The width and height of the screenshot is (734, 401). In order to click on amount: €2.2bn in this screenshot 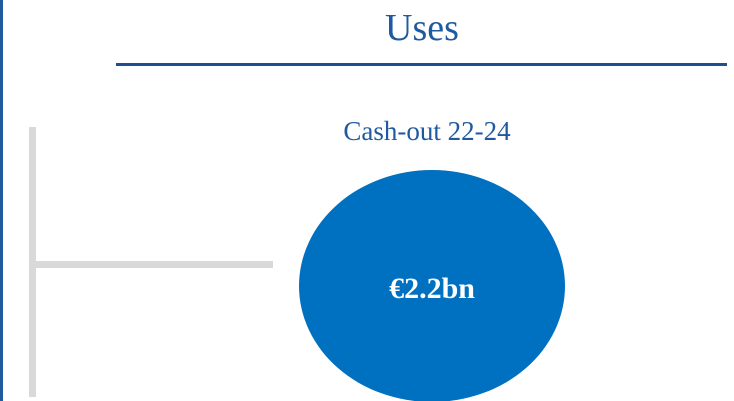, I will do `click(432, 288)`.